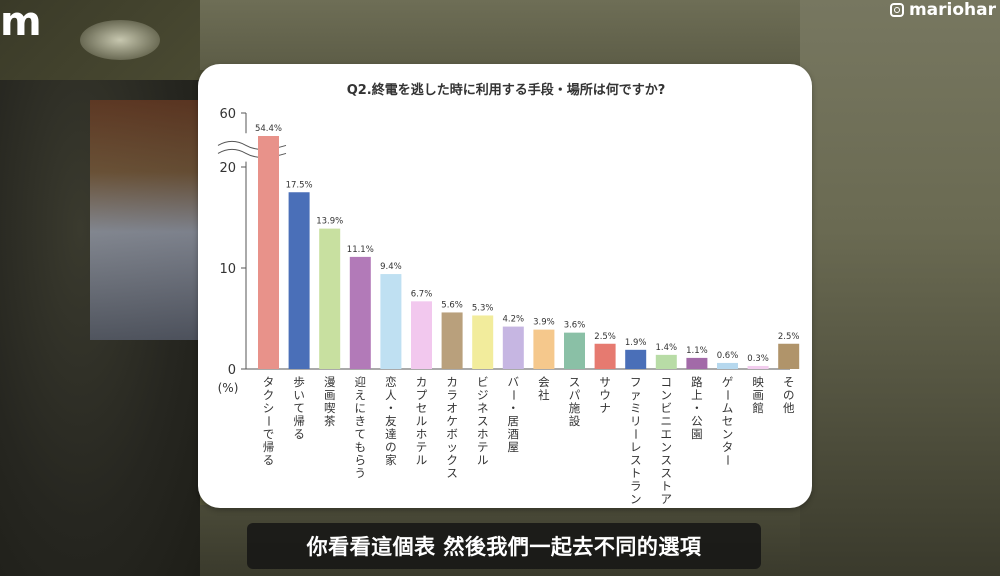  Describe the element at coordinates (227, 269) in the screenshot. I see `y-tick-label: 10` at that location.